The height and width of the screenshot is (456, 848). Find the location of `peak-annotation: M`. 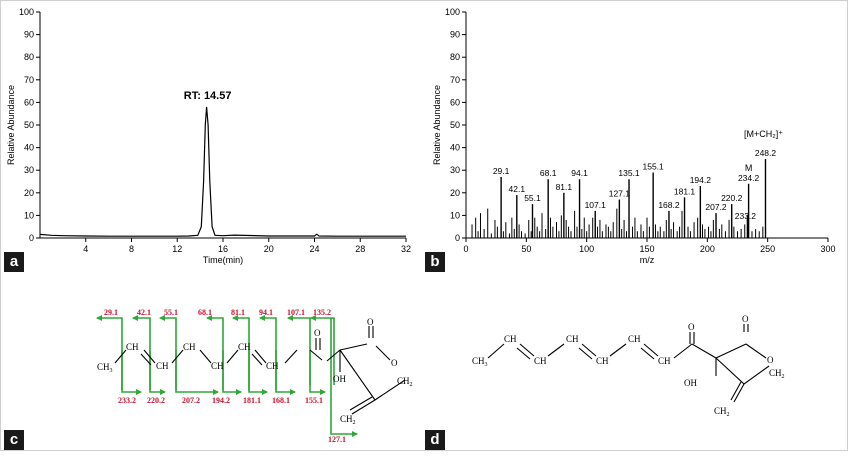

peak-annotation: M is located at coordinates (749, 168).